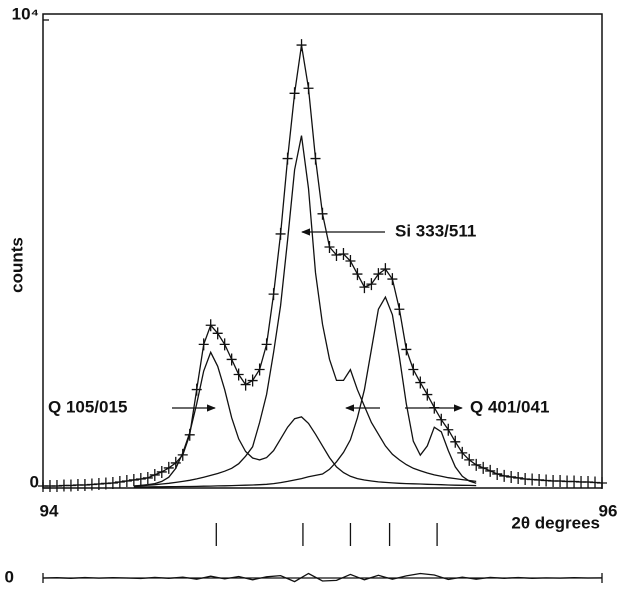  Describe the element at coordinates (509, 406) in the screenshot. I see `annotation: Q 401/041` at that location.